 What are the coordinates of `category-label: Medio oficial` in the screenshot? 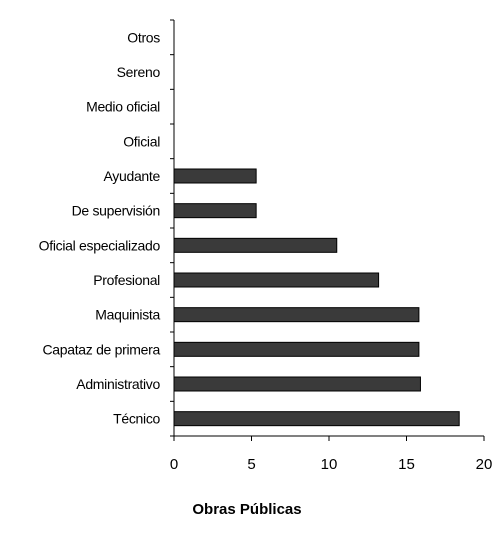 It's located at (123, 107).